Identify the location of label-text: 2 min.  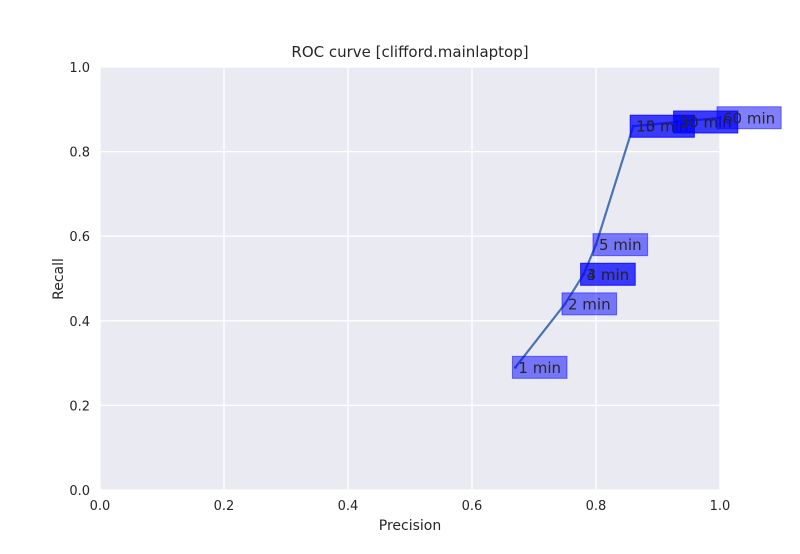
(589, 304).